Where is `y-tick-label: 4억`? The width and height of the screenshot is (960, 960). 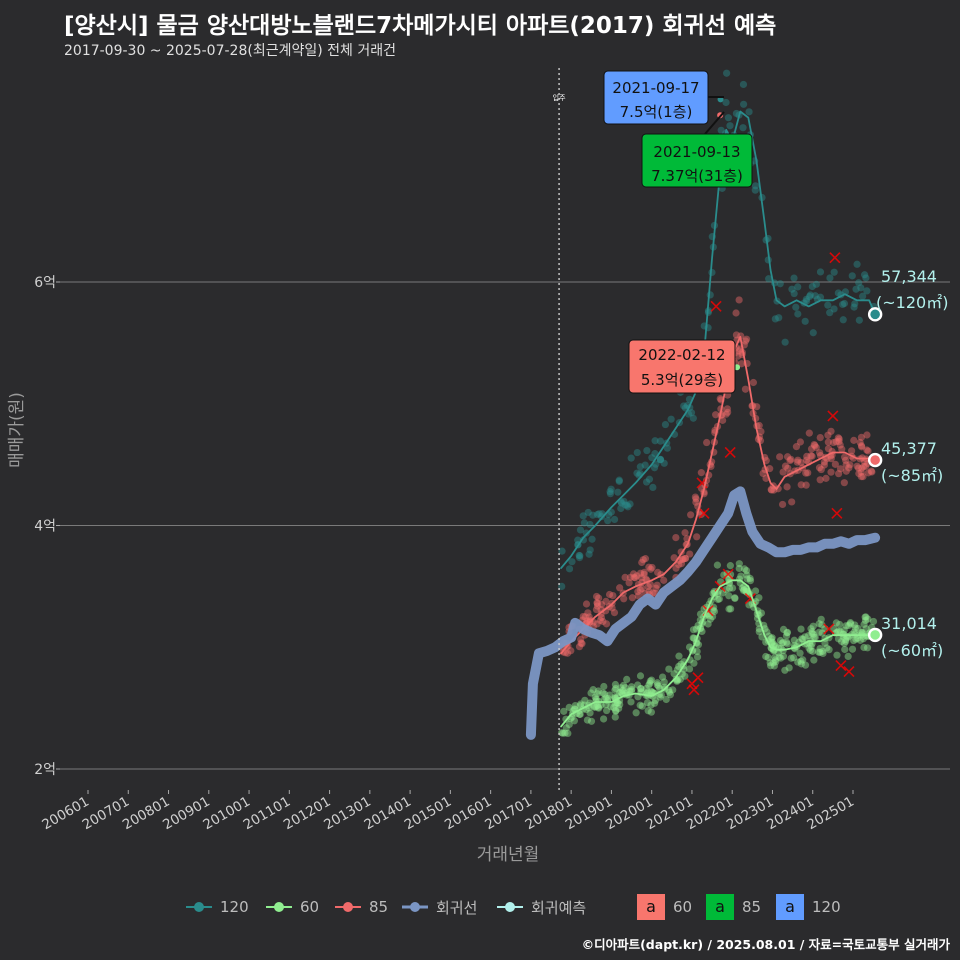 y-tick-label: 4억 is located at coordinates (45, 527).